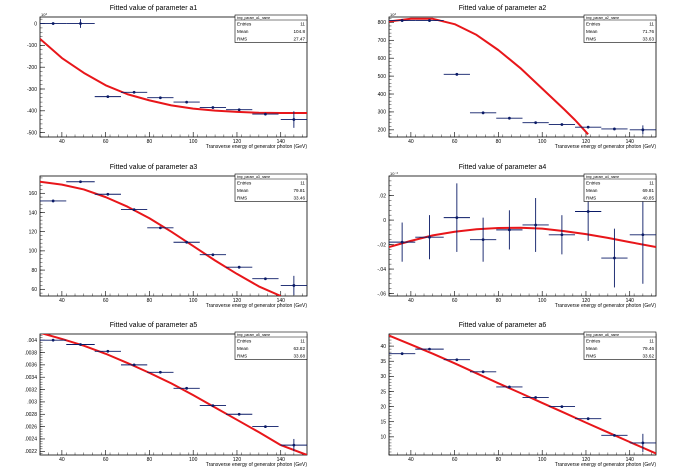 This screenshot has height=474, width=696. What do you see at coordinates (592, 31) in the screenshot?
I see `chart-2-stats-label-mean: Mean` at bounding box center [592, 31].